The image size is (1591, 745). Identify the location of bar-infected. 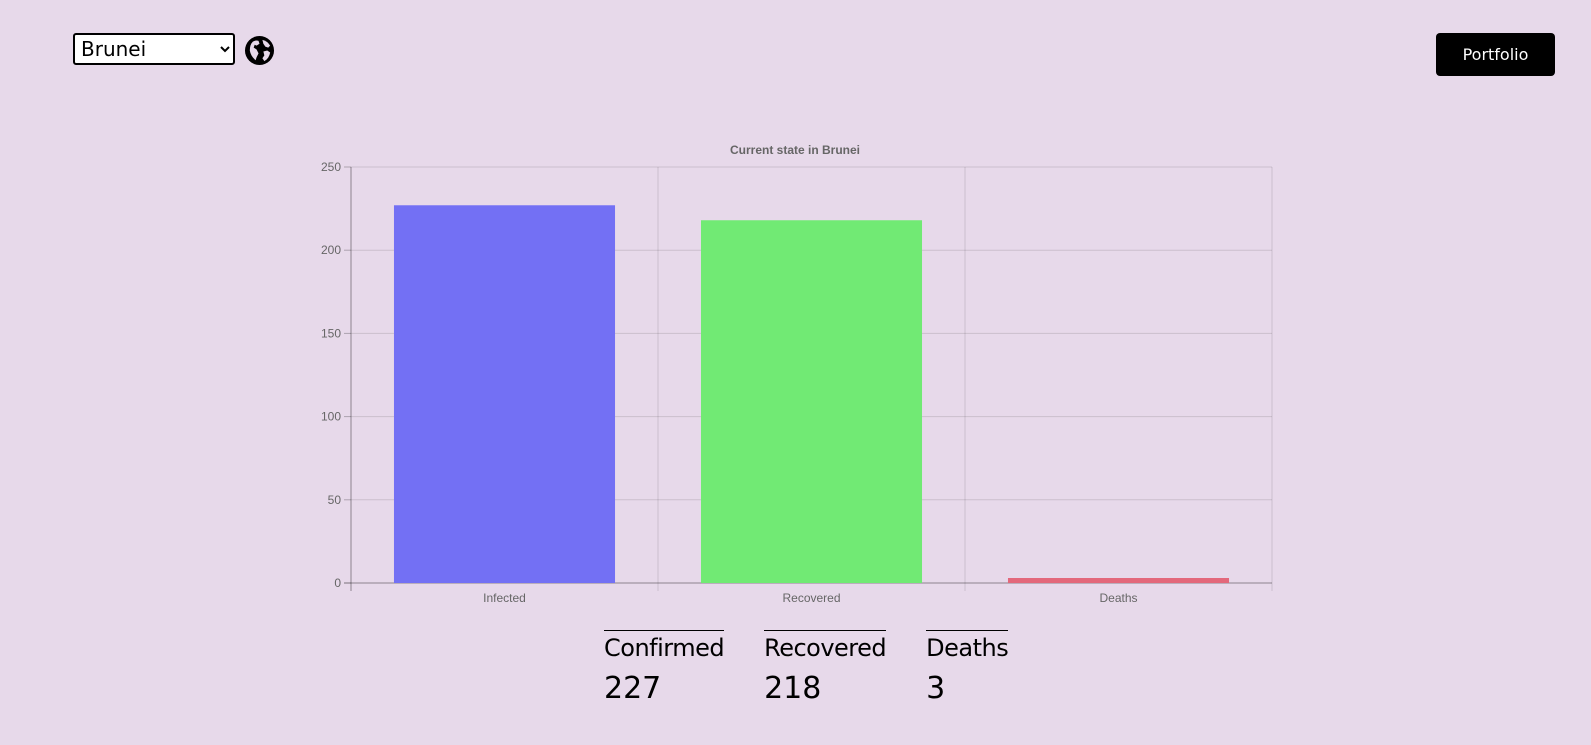
(504, 394).